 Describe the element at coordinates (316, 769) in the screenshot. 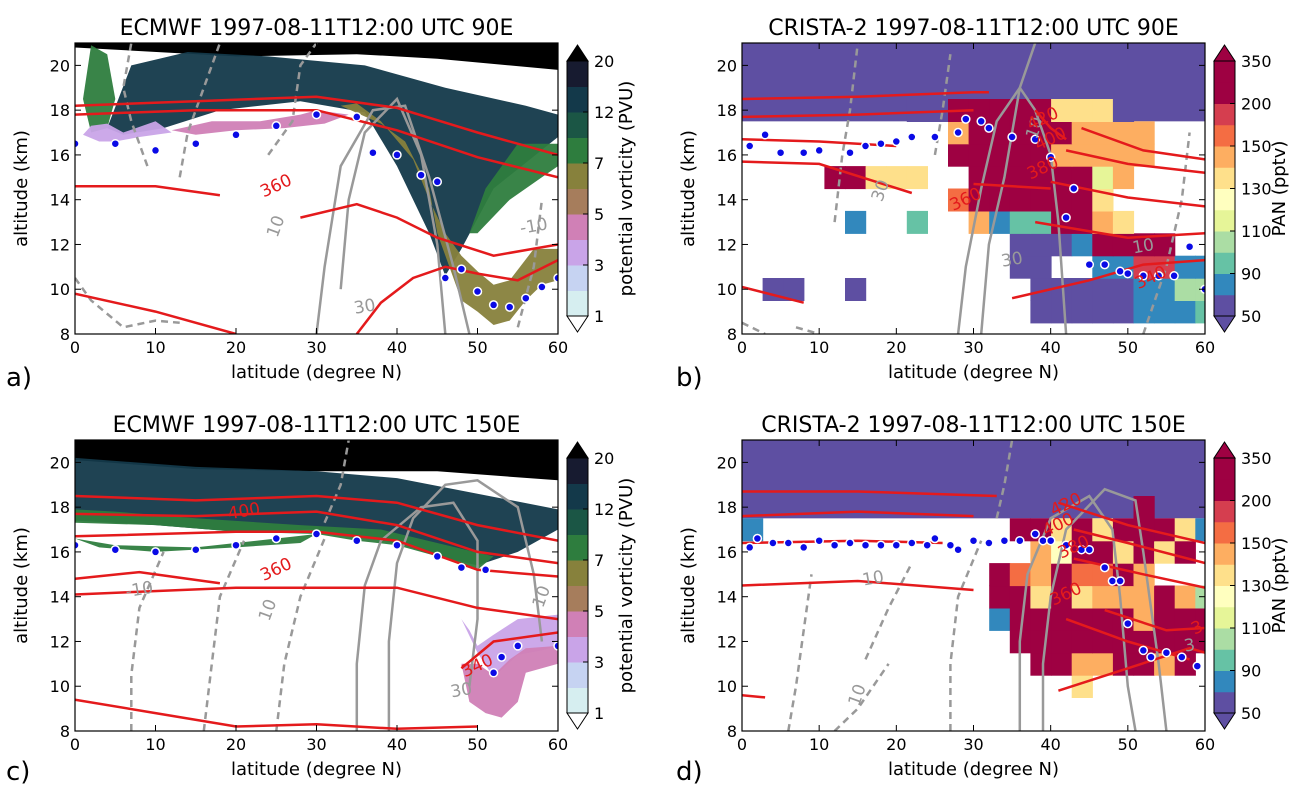

I see `x-axis-label: latitude (degree N)` at that location.